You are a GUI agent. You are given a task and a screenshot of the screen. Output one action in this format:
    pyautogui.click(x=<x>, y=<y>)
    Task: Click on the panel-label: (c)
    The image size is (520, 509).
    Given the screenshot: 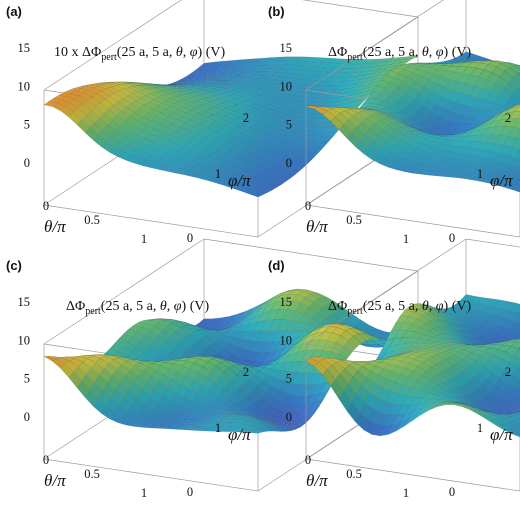 What is the action you would take?
    pyautogui.click(x=14, y=265)
    